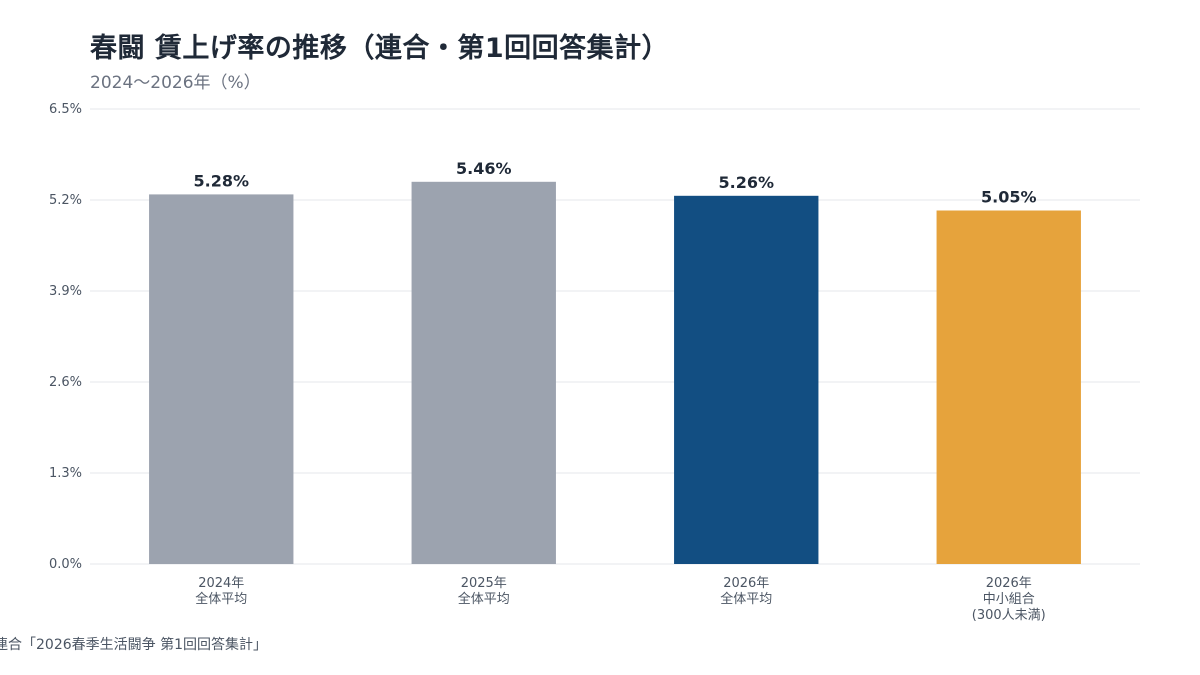  I want to click on y-tick-label: 6.5%, so click(65, 109).